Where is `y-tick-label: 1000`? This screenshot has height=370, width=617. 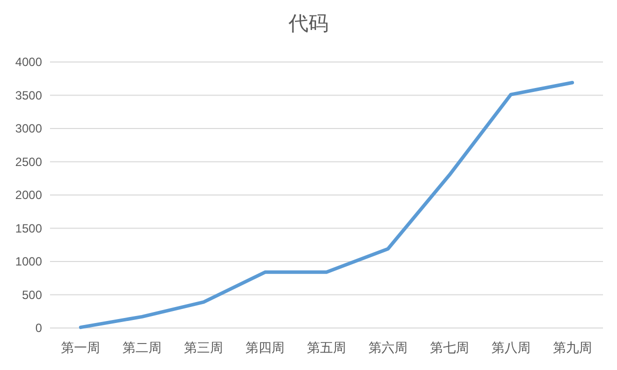 y-tick-label: 1000 is located at coordinates (28, 261).